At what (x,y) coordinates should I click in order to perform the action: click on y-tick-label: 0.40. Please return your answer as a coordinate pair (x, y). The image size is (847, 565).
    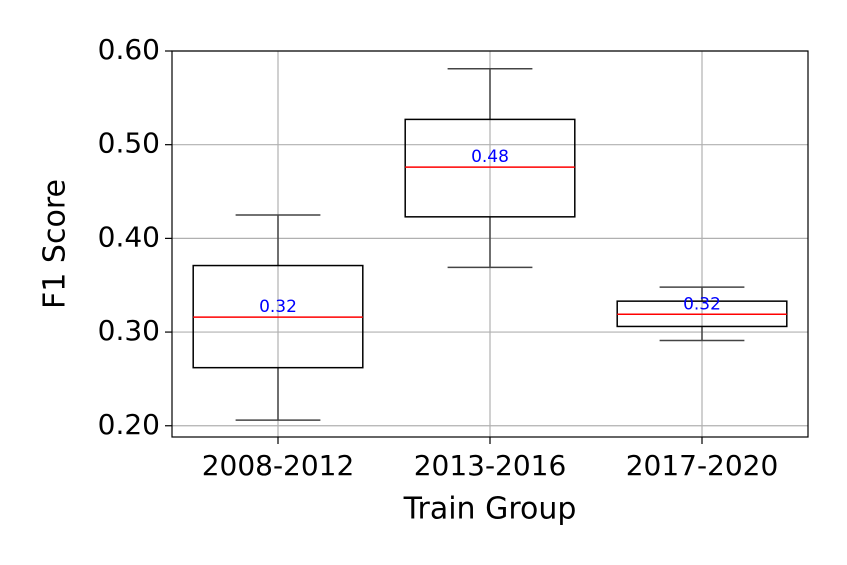
    Looking at the image, I should click on (129, 236).